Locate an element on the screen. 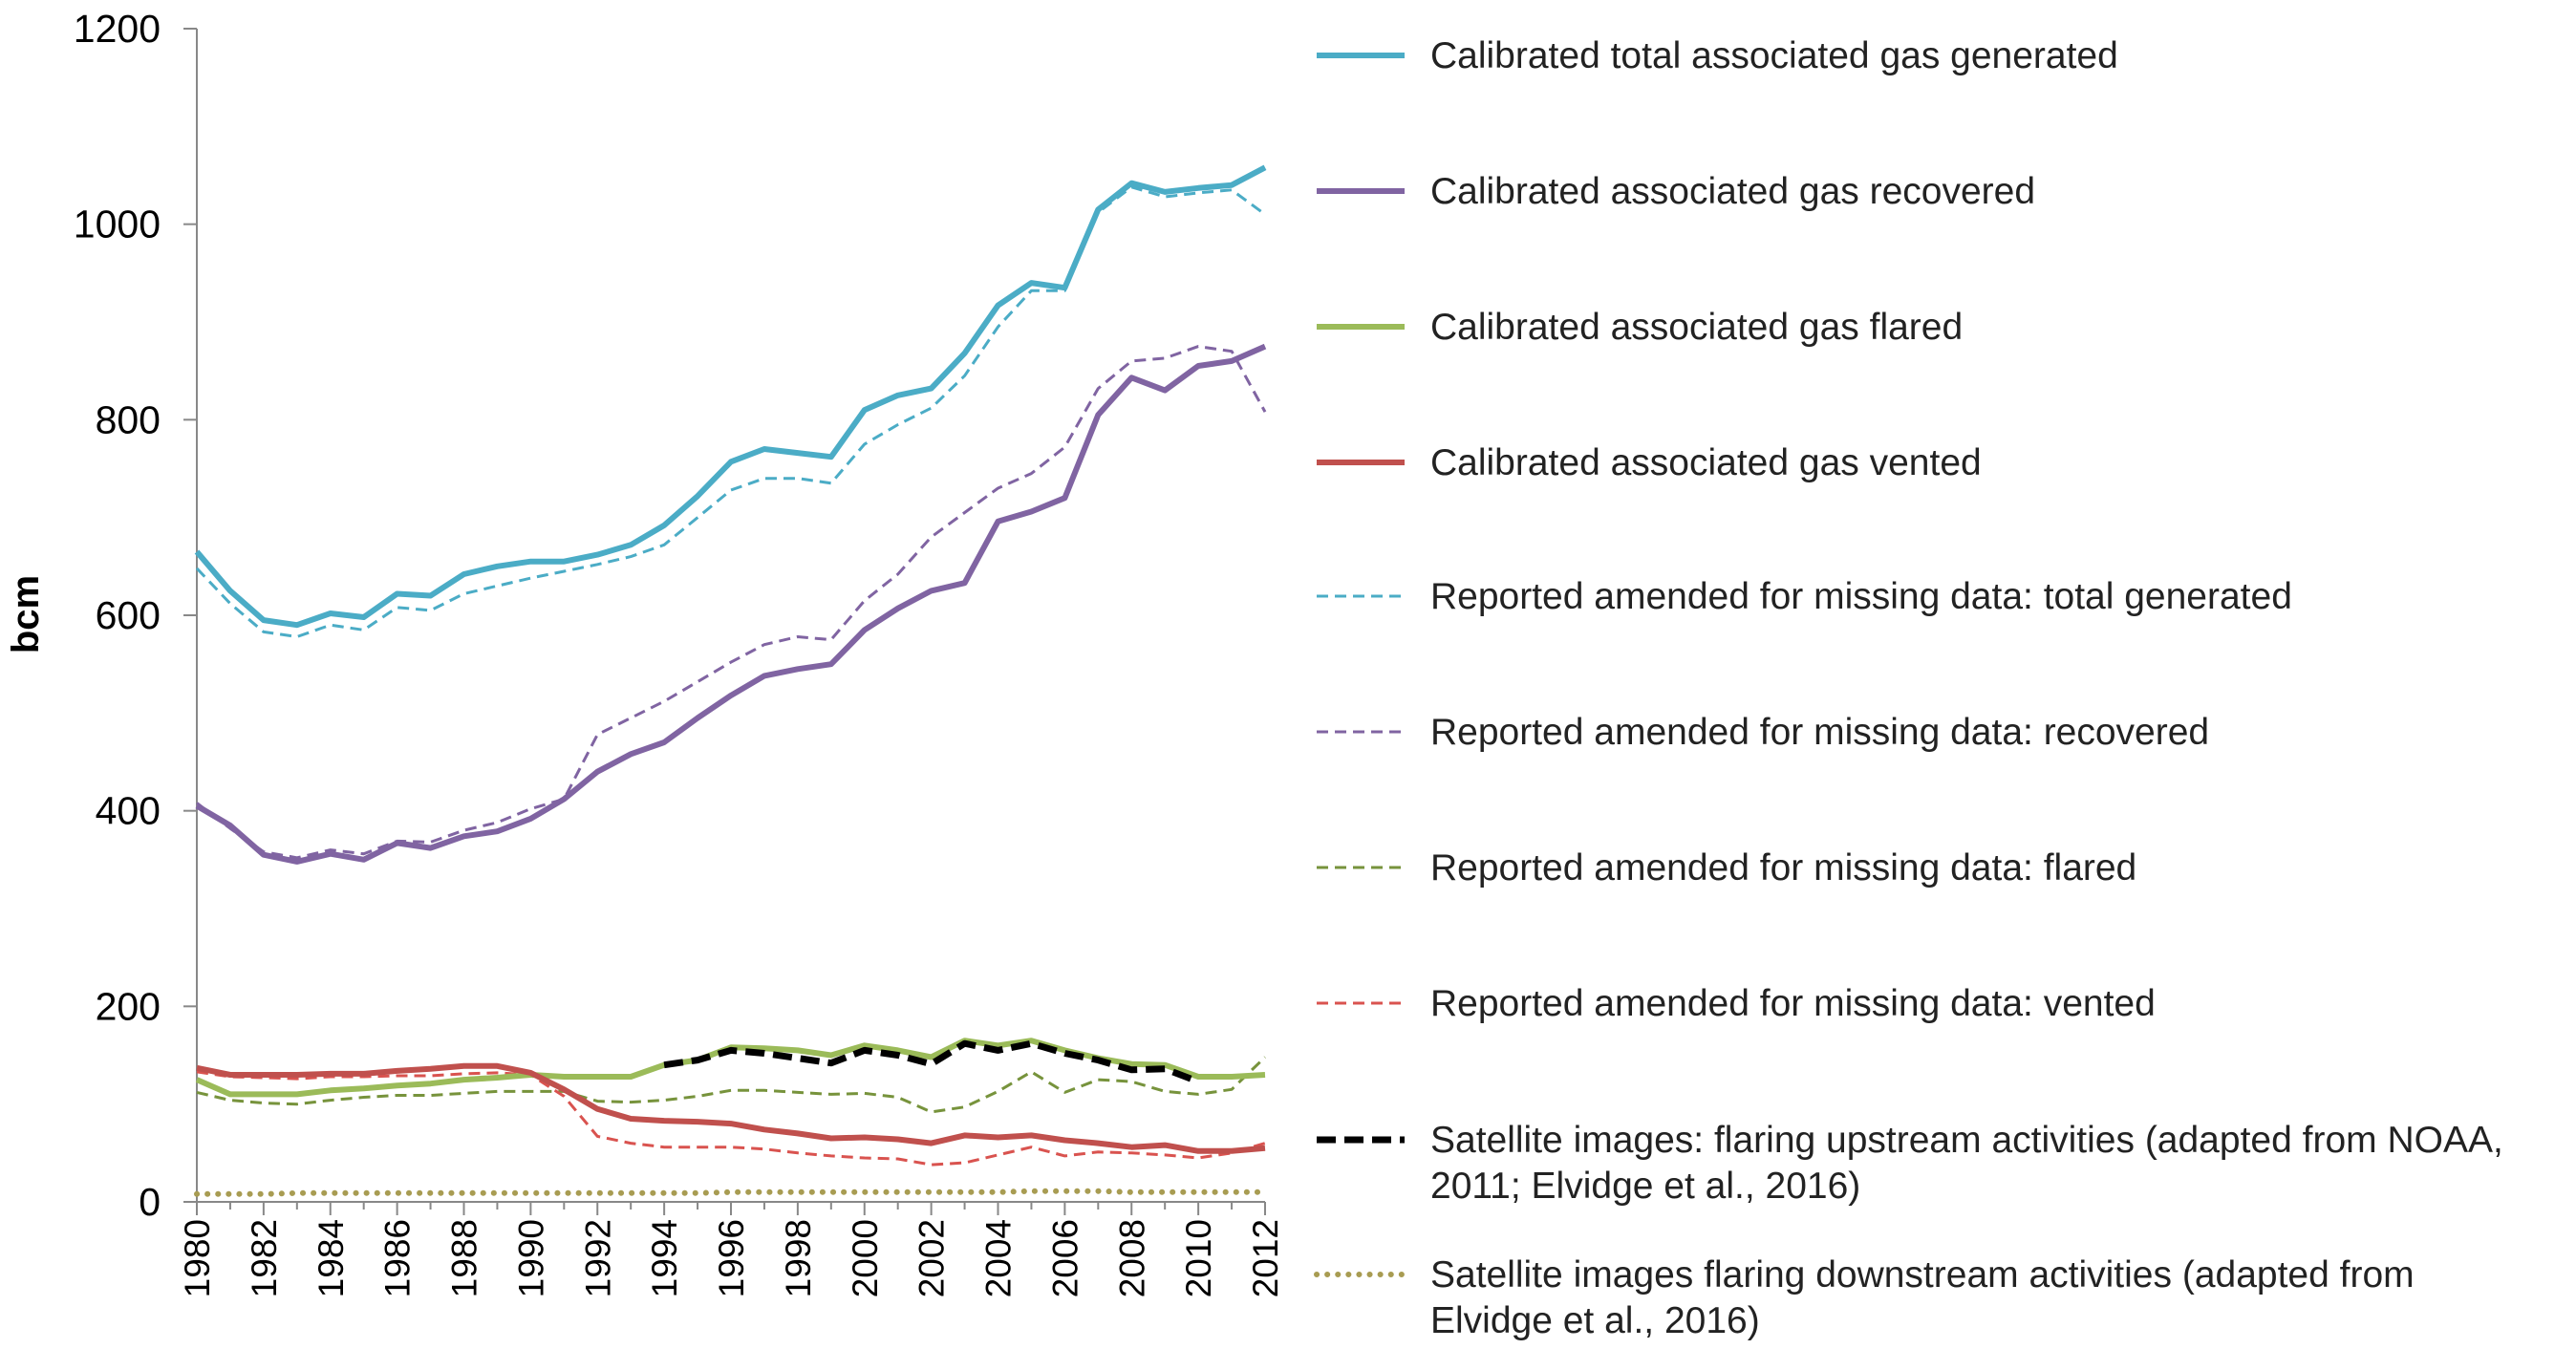 Image resolution: width=2576 pixels, height=1349 pixels. y-tick-label: 600 is located at coordinates (128, 615).